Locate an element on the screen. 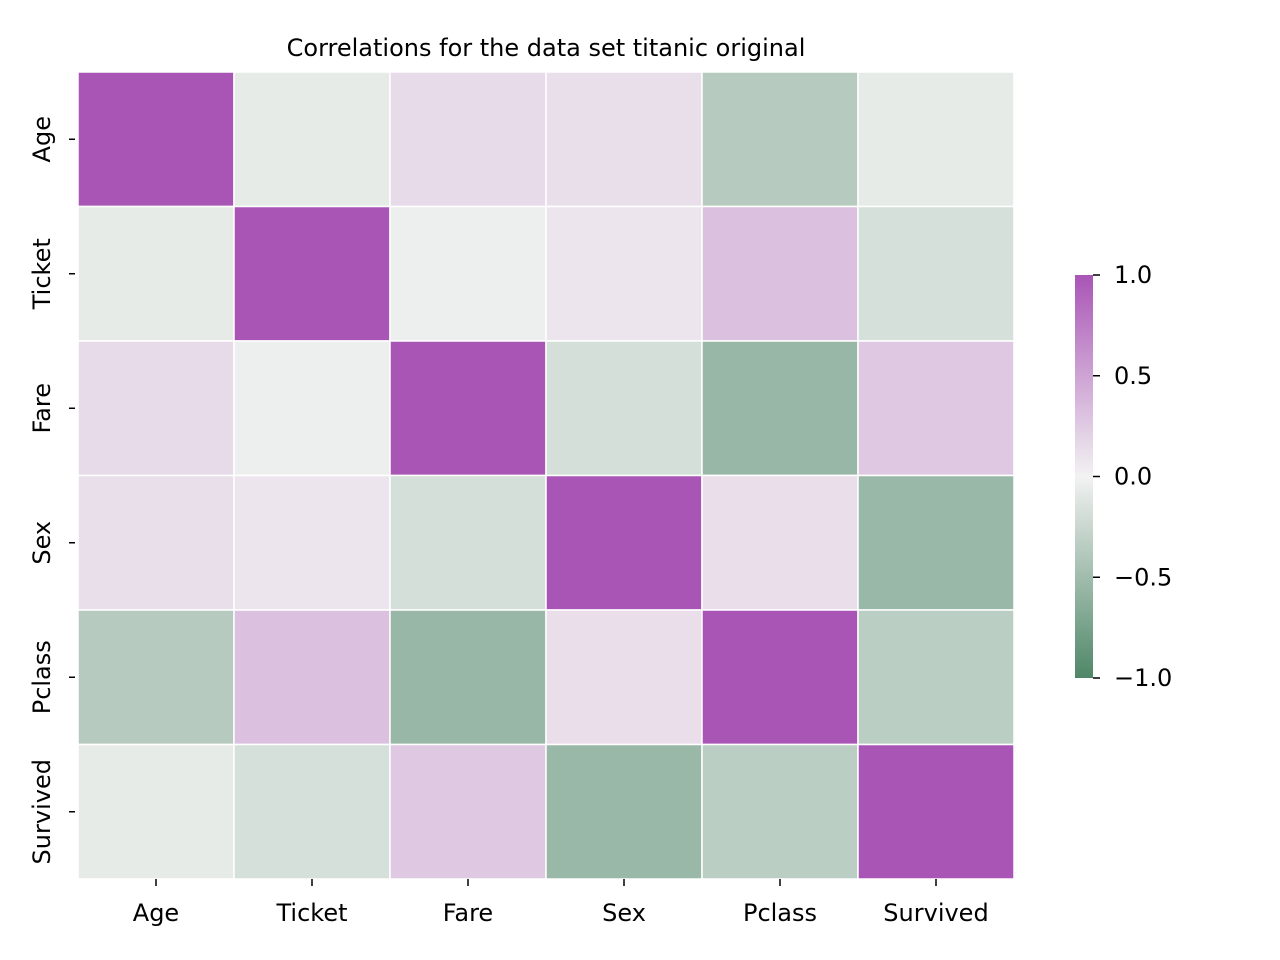  column-tick-label: Survived is located at coordinates (935, 913).